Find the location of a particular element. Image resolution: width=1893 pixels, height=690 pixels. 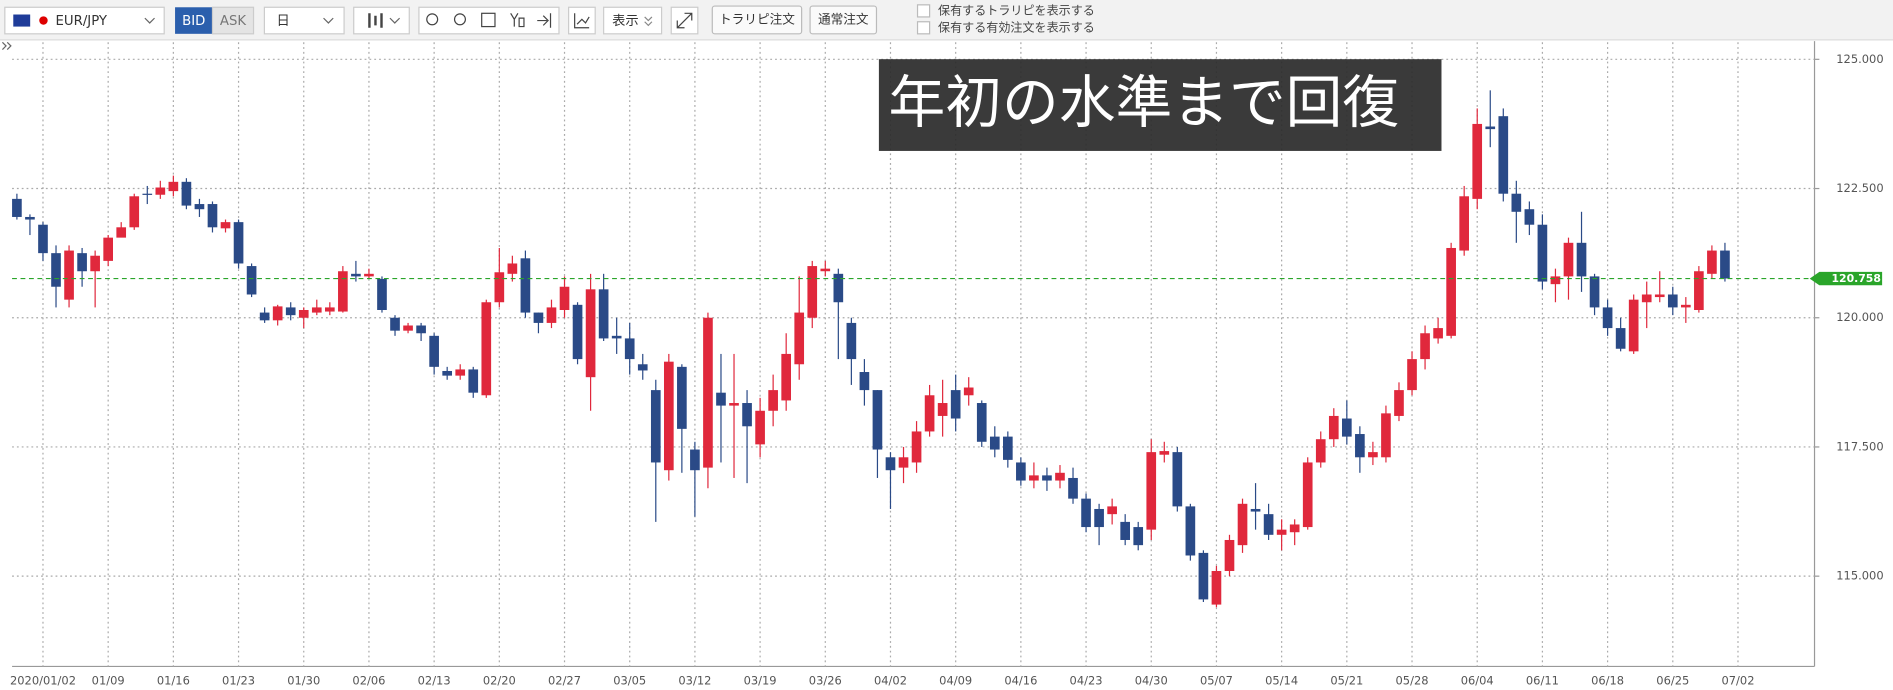

x-tick-label: 03/26 is located at coordinates (825, 680).